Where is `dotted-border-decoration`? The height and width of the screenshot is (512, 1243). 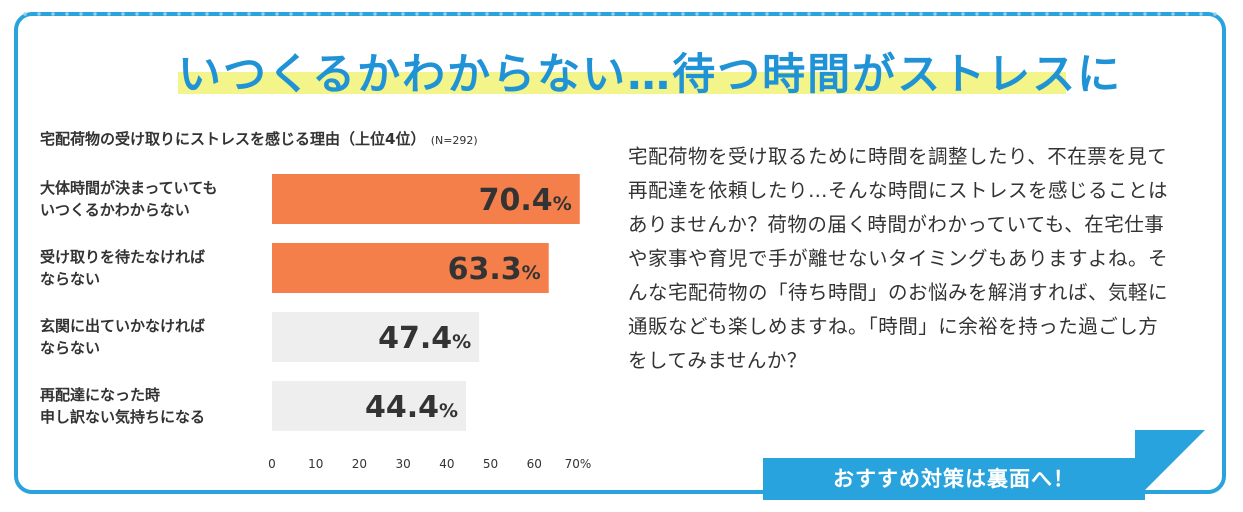
dotted-border-decoration is located at coordinates (620, 14).